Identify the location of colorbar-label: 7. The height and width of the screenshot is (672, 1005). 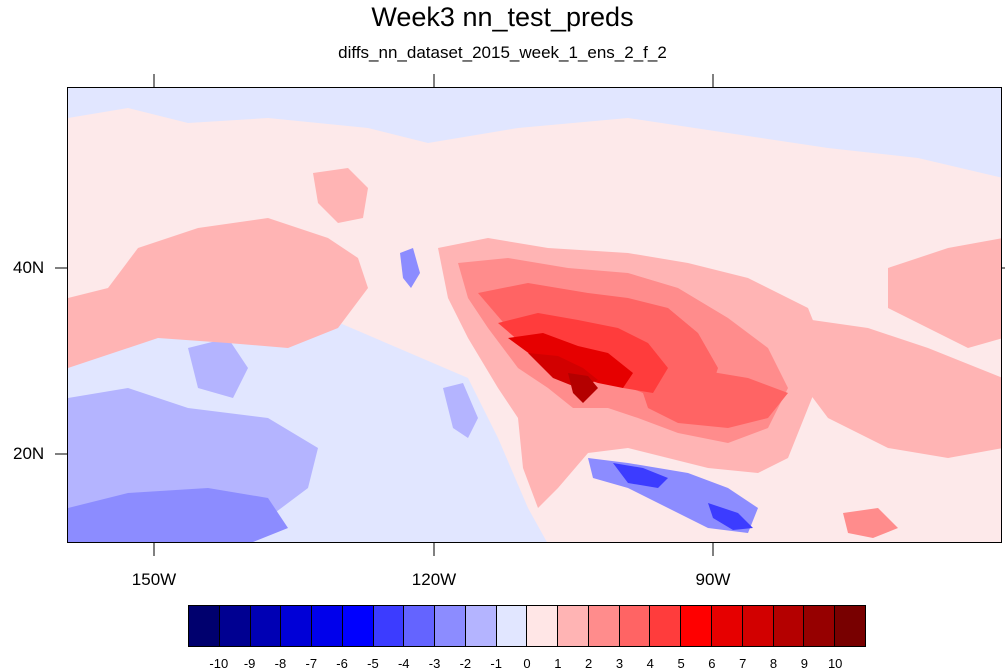
(743, 663).